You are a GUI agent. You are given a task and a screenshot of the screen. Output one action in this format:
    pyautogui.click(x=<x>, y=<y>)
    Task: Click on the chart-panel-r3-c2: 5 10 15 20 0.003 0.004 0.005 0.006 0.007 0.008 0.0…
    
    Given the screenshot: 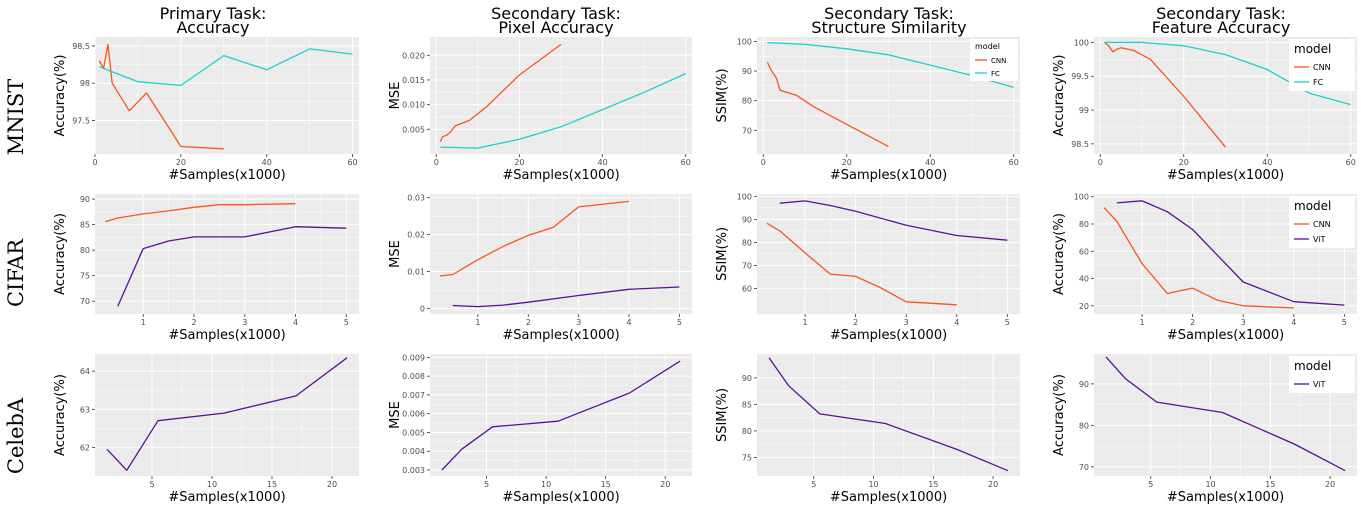 What is the action you would take?
    pyautogui.click(x=540, y=429)
    